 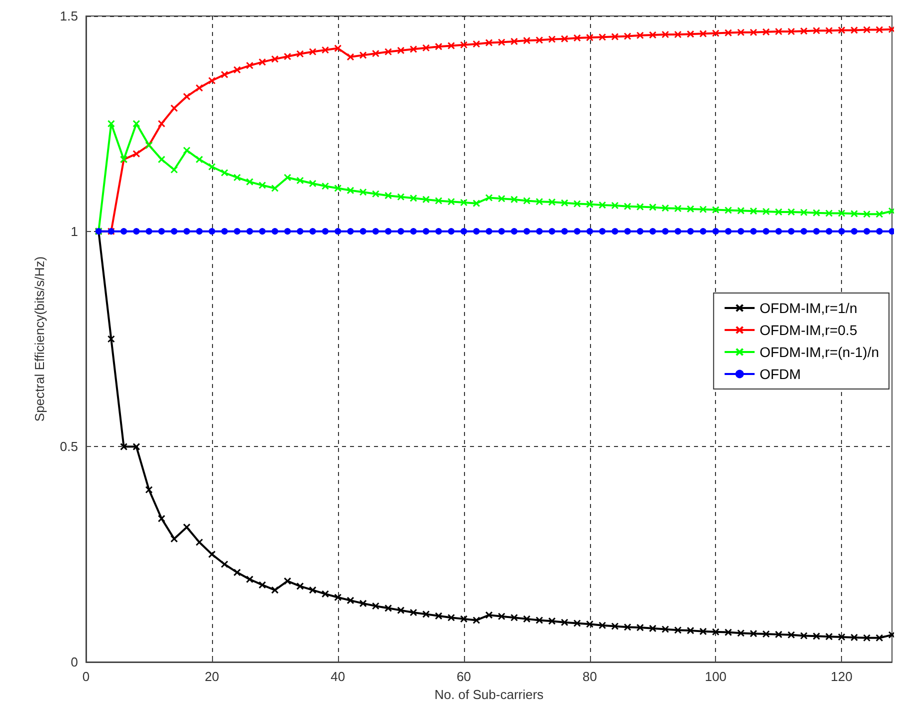 I want to click on x-tick-label: 100, so click(x=715, y=676).